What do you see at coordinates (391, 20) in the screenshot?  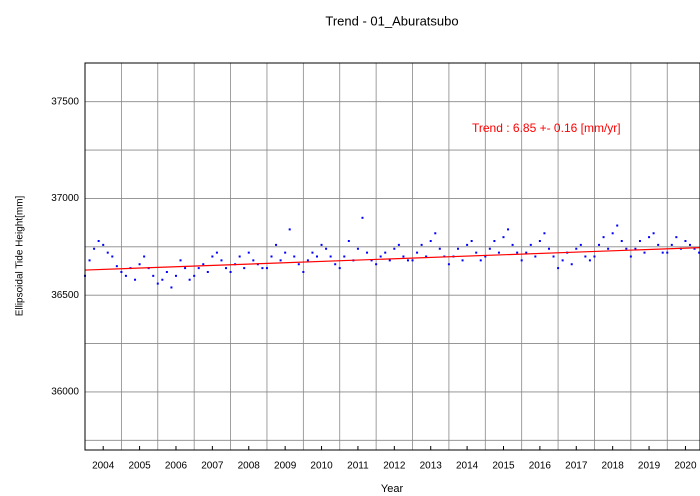 I see `chart-title: Trend - 01_Aburatsubo` at bounding box center [391, 20].